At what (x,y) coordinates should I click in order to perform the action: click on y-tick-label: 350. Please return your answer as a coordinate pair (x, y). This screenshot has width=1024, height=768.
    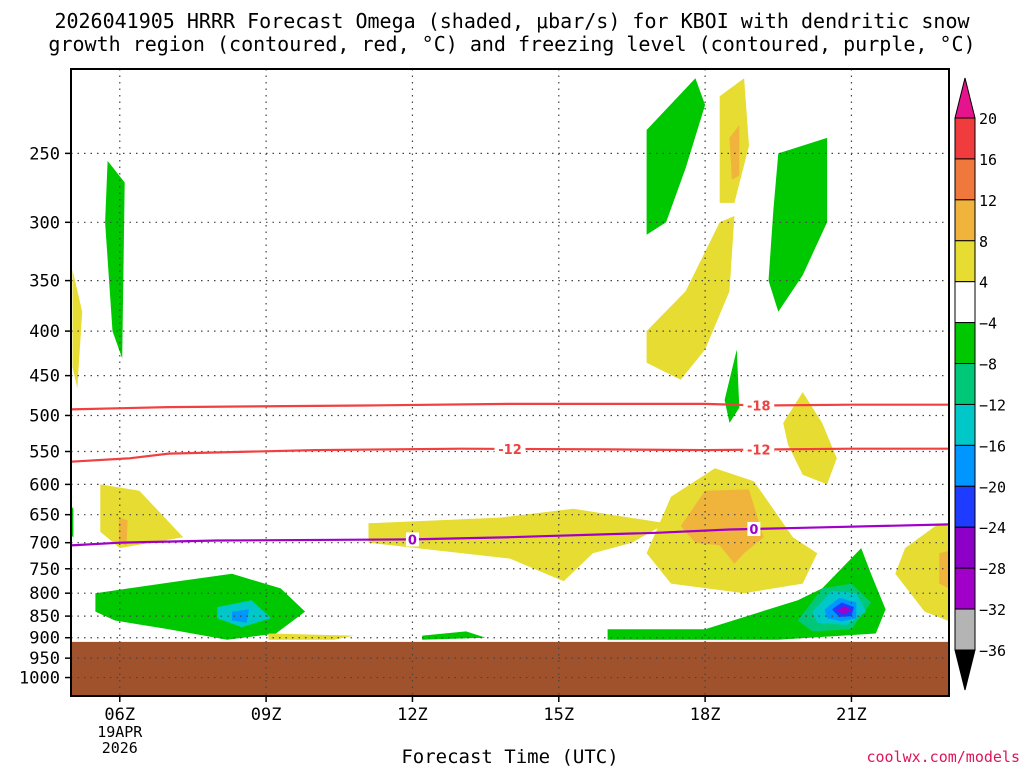
    Looking at the image, I should click on (44, 282).